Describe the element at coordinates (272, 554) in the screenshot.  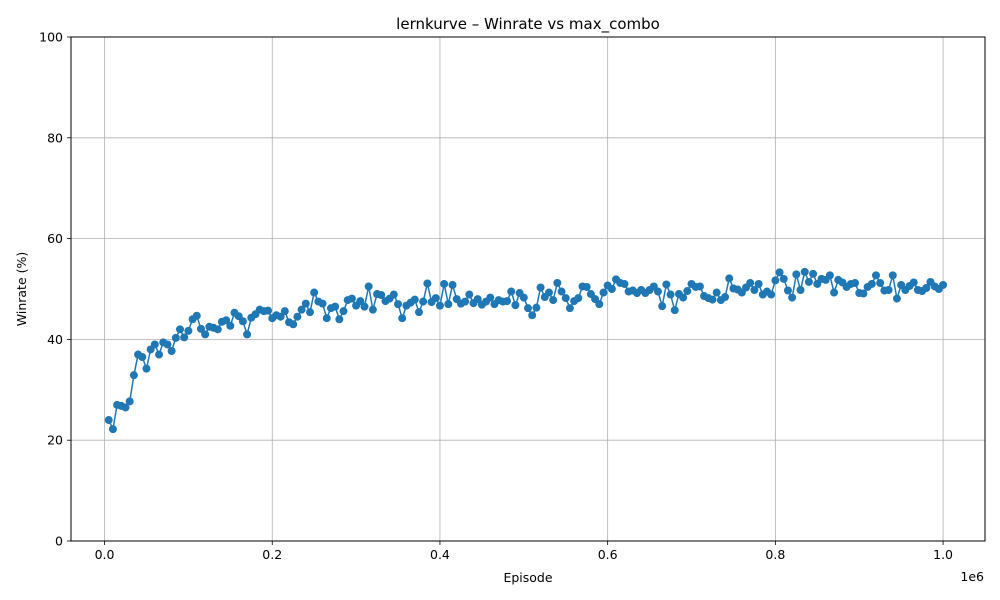
I see `x-tick-label-1: 0.2` at that location.